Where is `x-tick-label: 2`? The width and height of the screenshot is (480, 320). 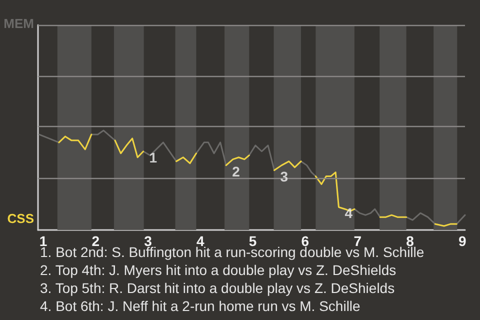 x-tick-label: 2 is located at coordinates (96, 241).